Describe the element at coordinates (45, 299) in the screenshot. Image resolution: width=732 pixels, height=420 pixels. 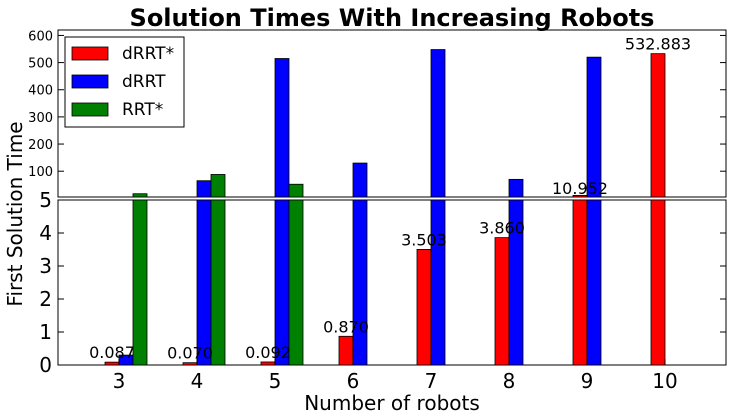
I see `y-tick-label: 2` at that location.